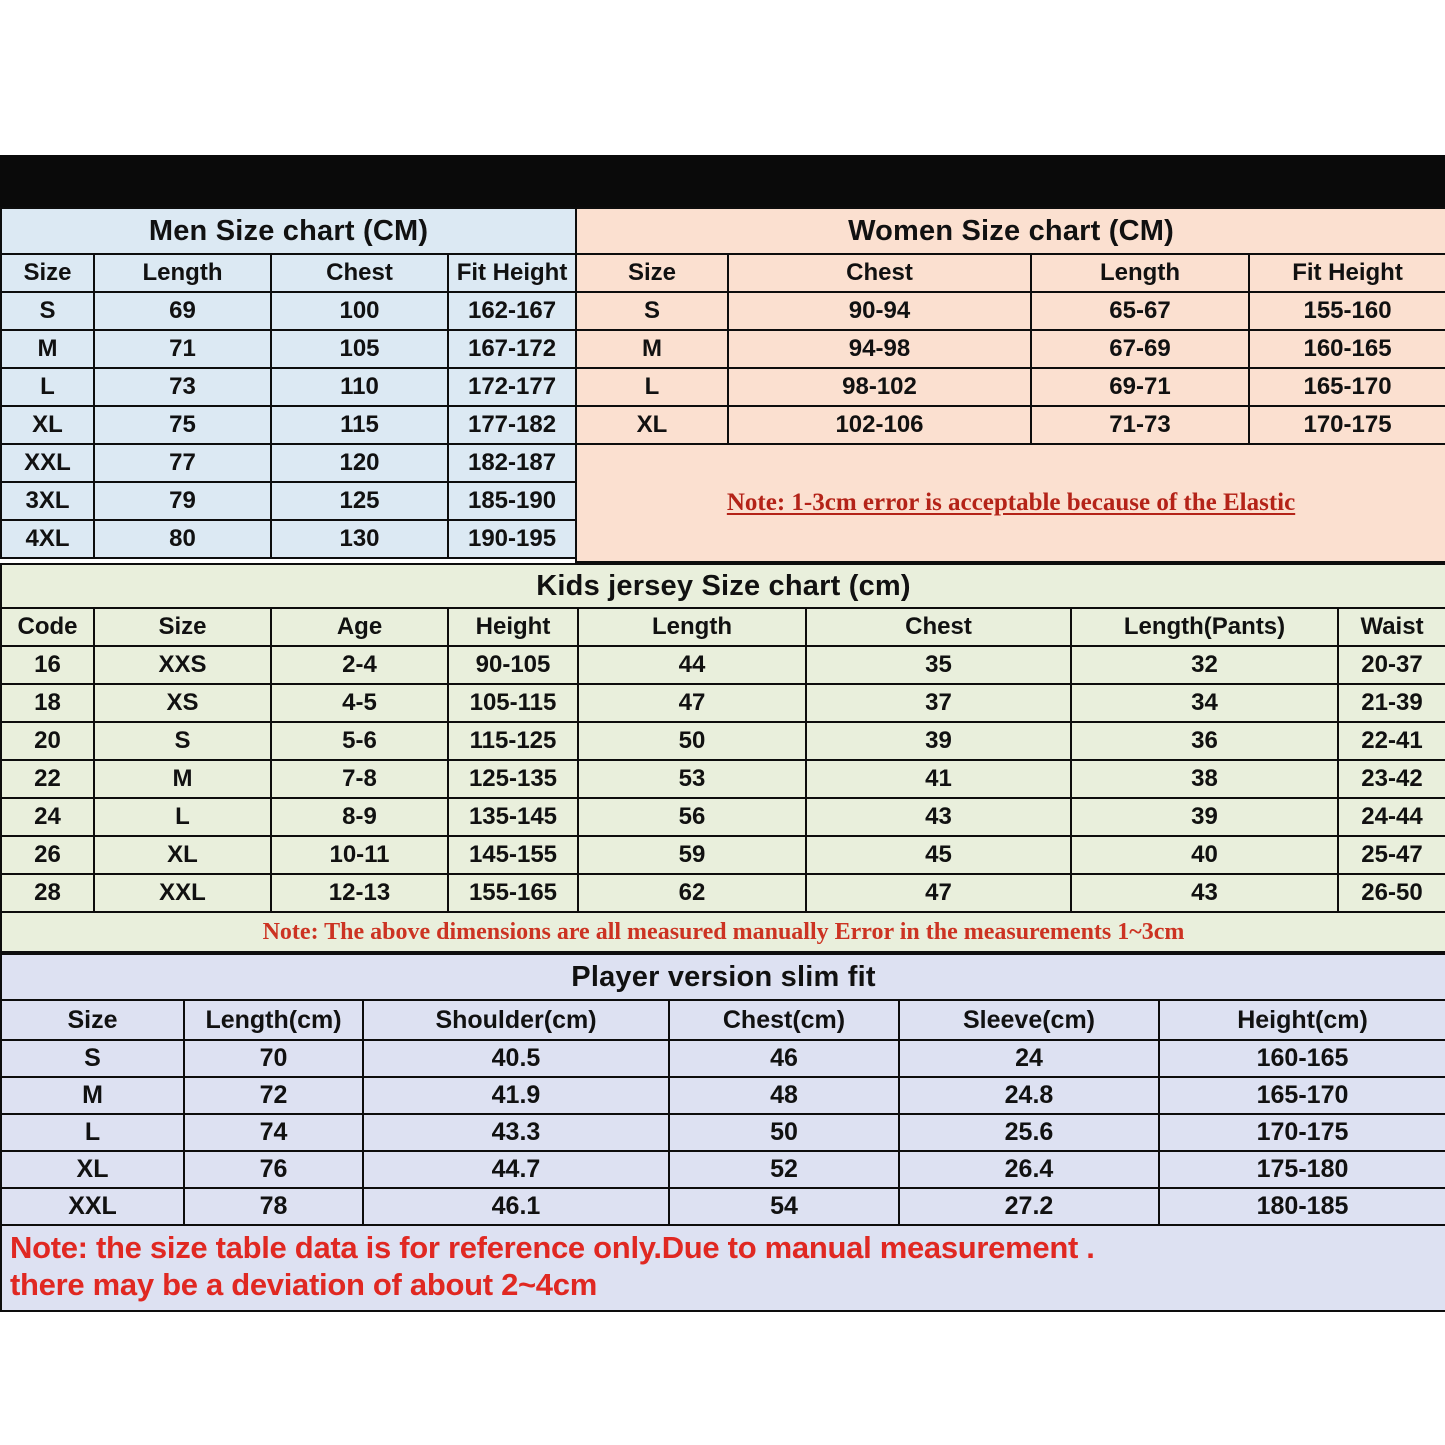 Image resolution: width=1445 pixels, height=1445 pixels. Describe the element at coordinates (516, 1206) in the screenshot. I see `player-cell-r4-c2: 46.1` at that location.